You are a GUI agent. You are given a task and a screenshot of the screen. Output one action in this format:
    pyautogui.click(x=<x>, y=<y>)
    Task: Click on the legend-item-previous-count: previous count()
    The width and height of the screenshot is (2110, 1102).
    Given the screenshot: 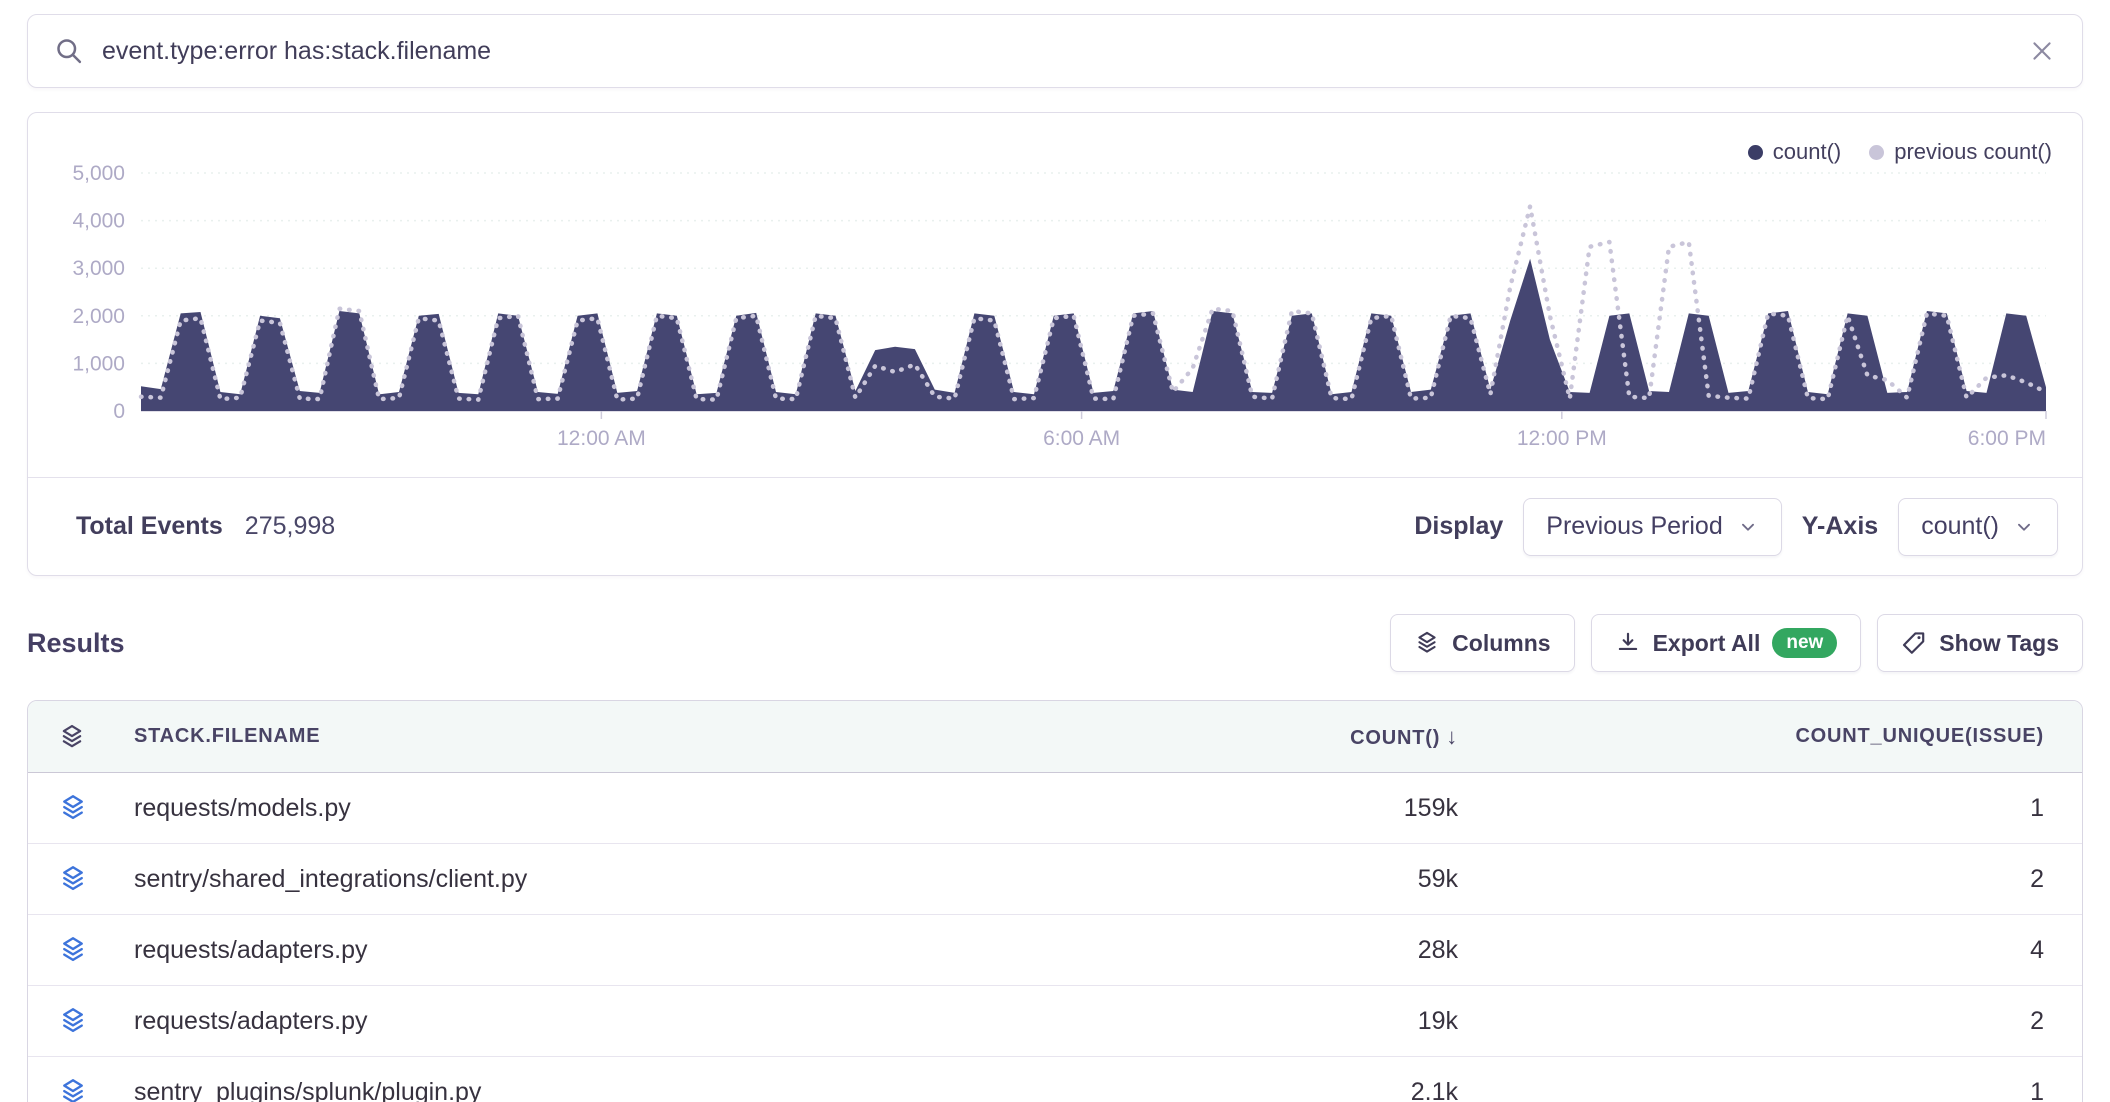 What is the action you would take?
    pyautogui.click(x=1960, y=152)
    